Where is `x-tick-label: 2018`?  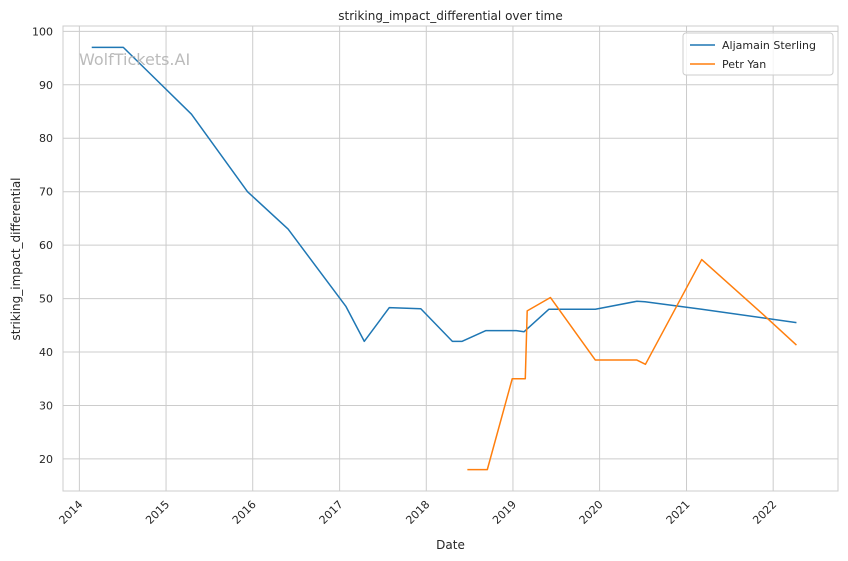 x-tick-label: 2018 is located at coordinates (417, 512).